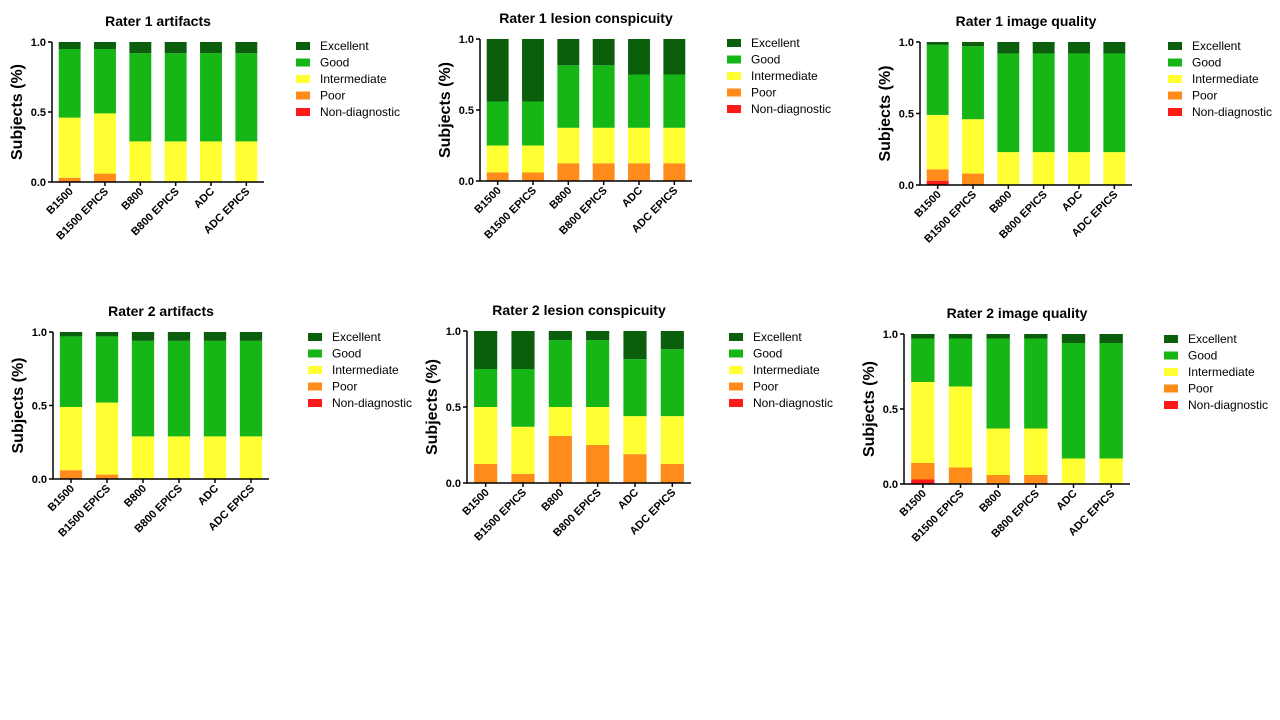 The width and height of the screenshot is (1280, 720). I want to click on y-axis-label: Subjects (%), so click(18, 405).